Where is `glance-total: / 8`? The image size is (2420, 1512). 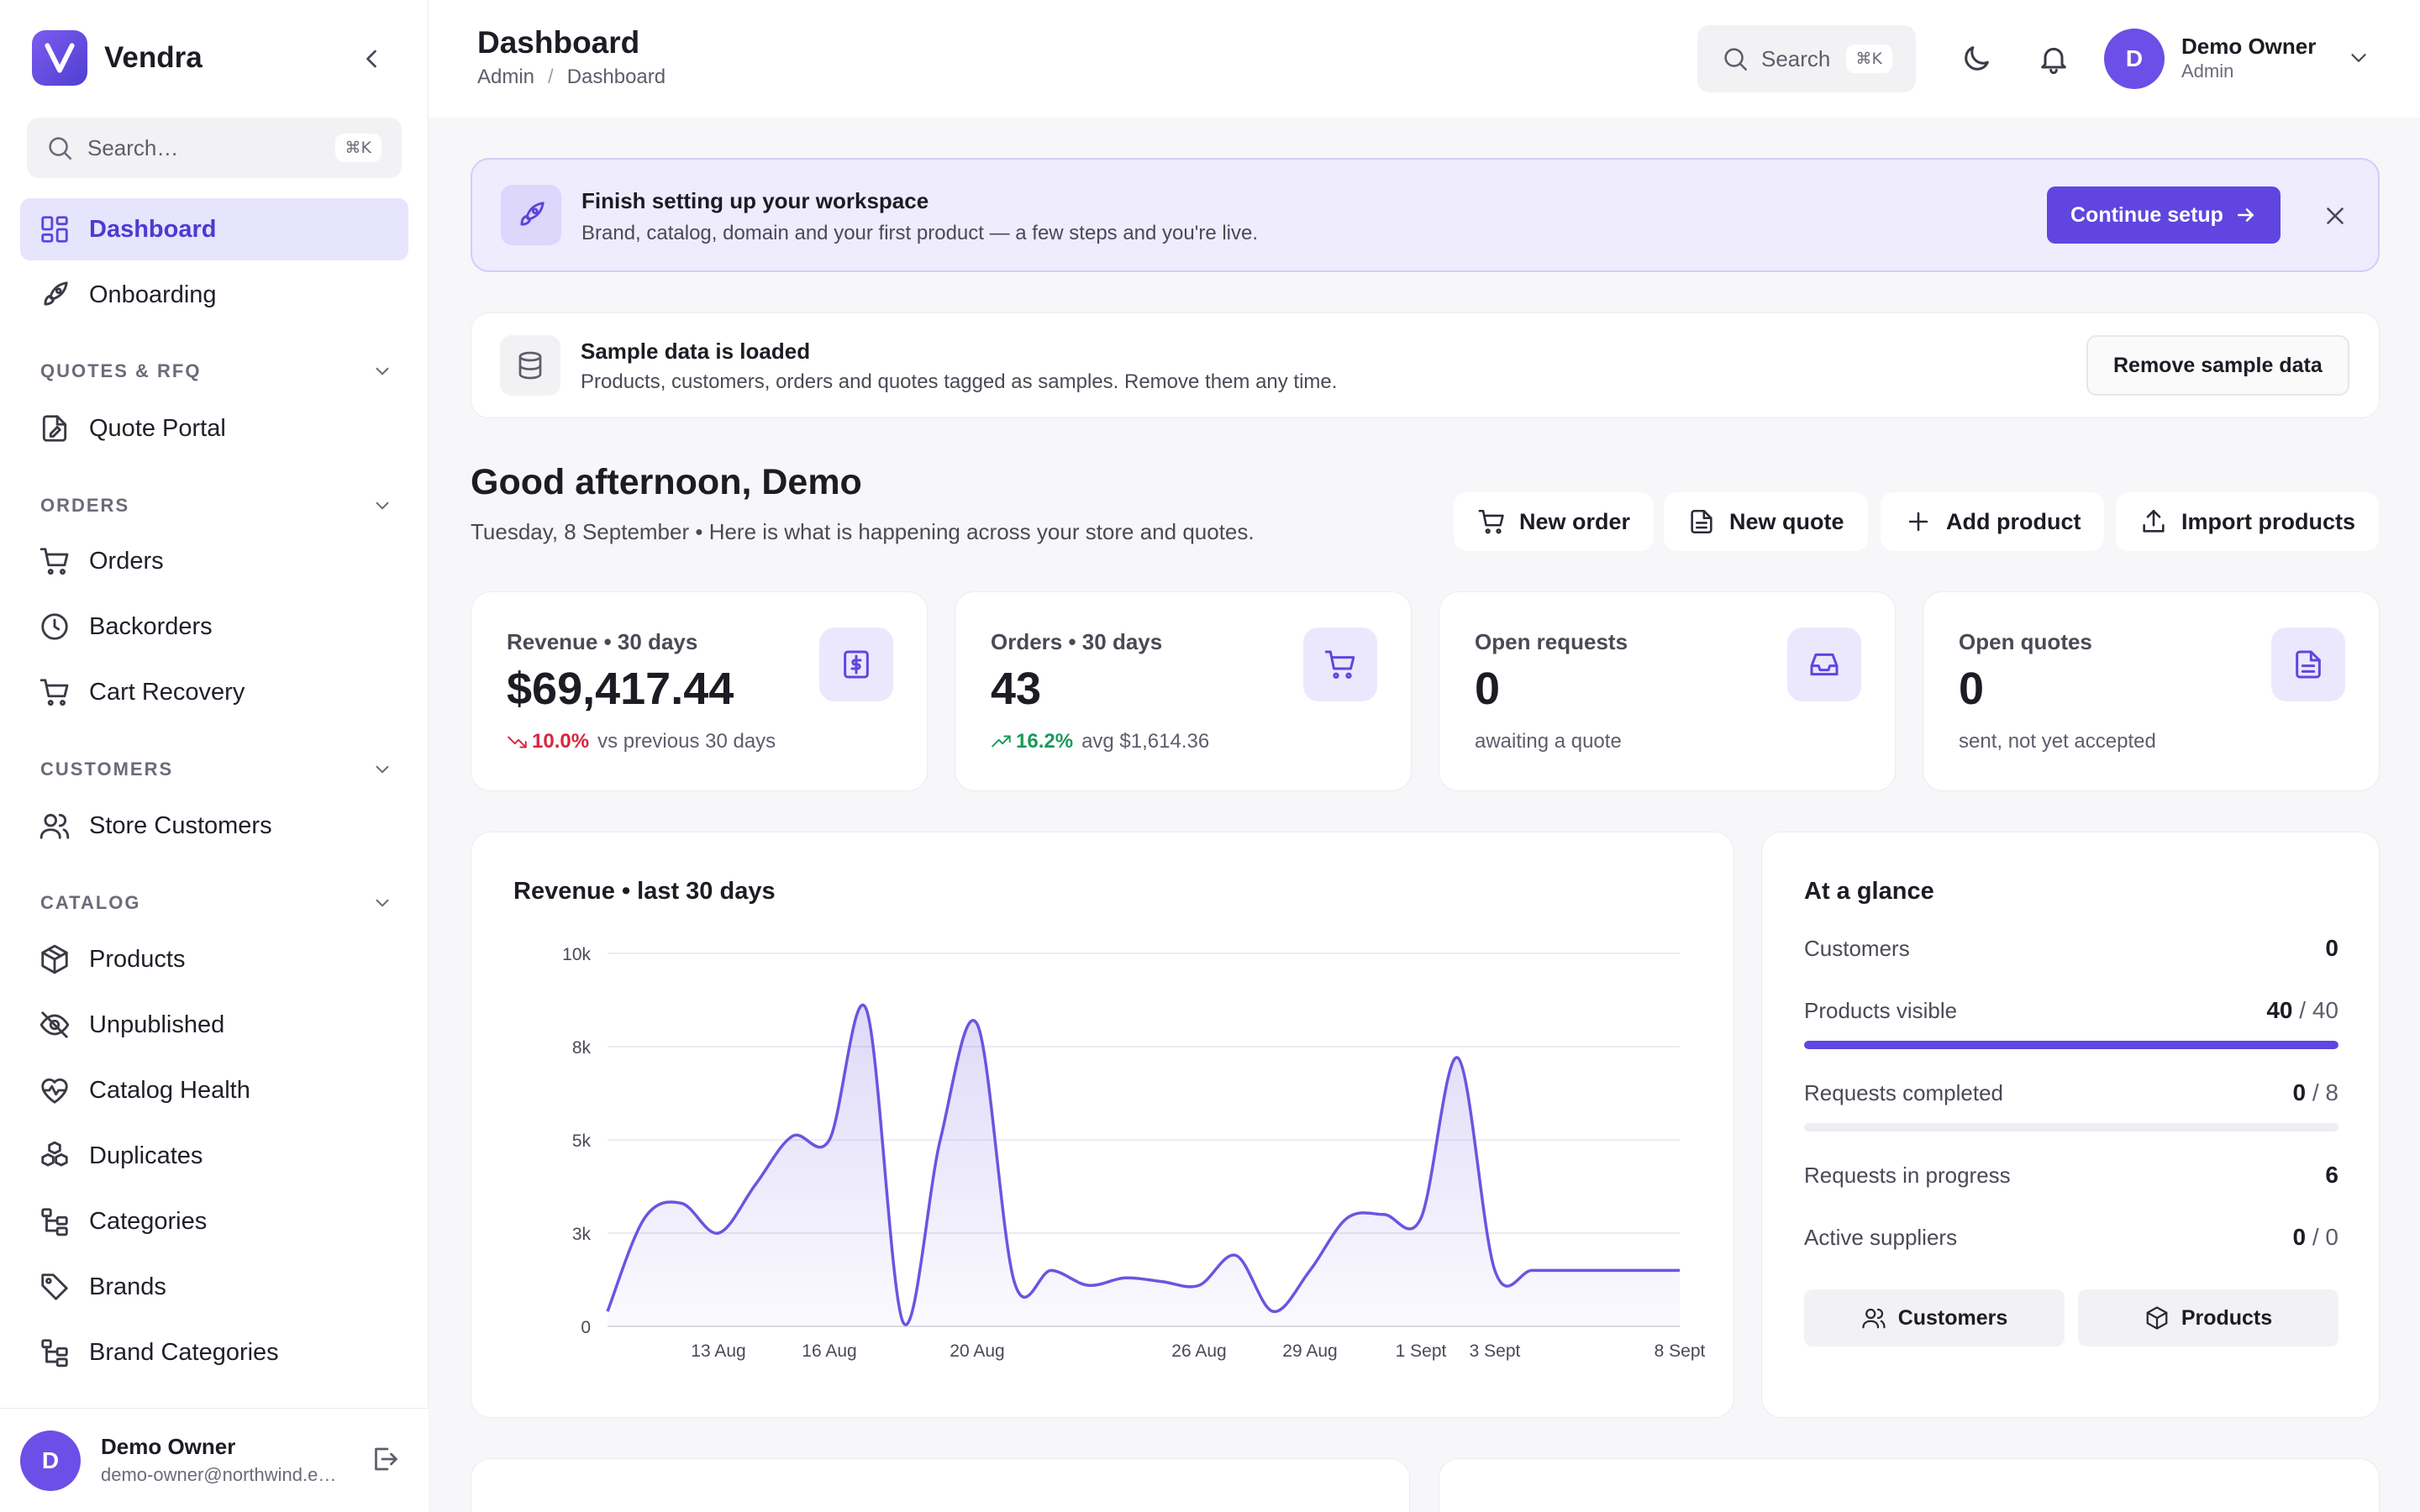
glance-total: / 8 is located at coordinates (2325, 1092).